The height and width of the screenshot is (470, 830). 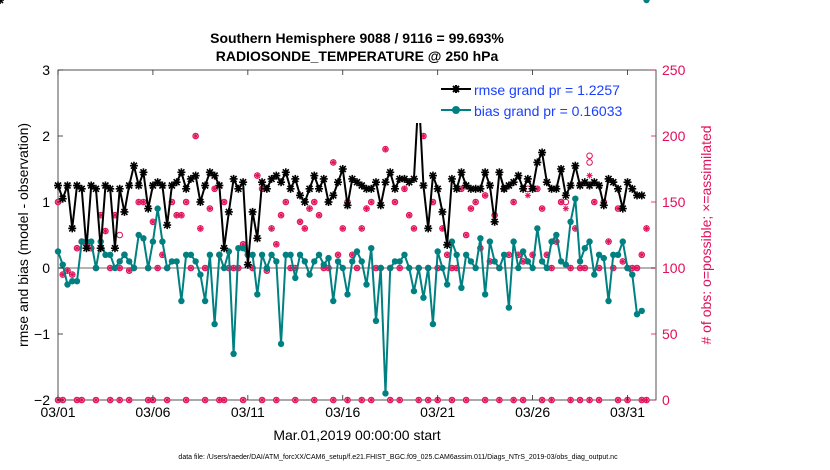 What do you see at coordinates (456, 89) in the screenshot?
I see `legend-rmse-marker` at bounding box center [456, 89].